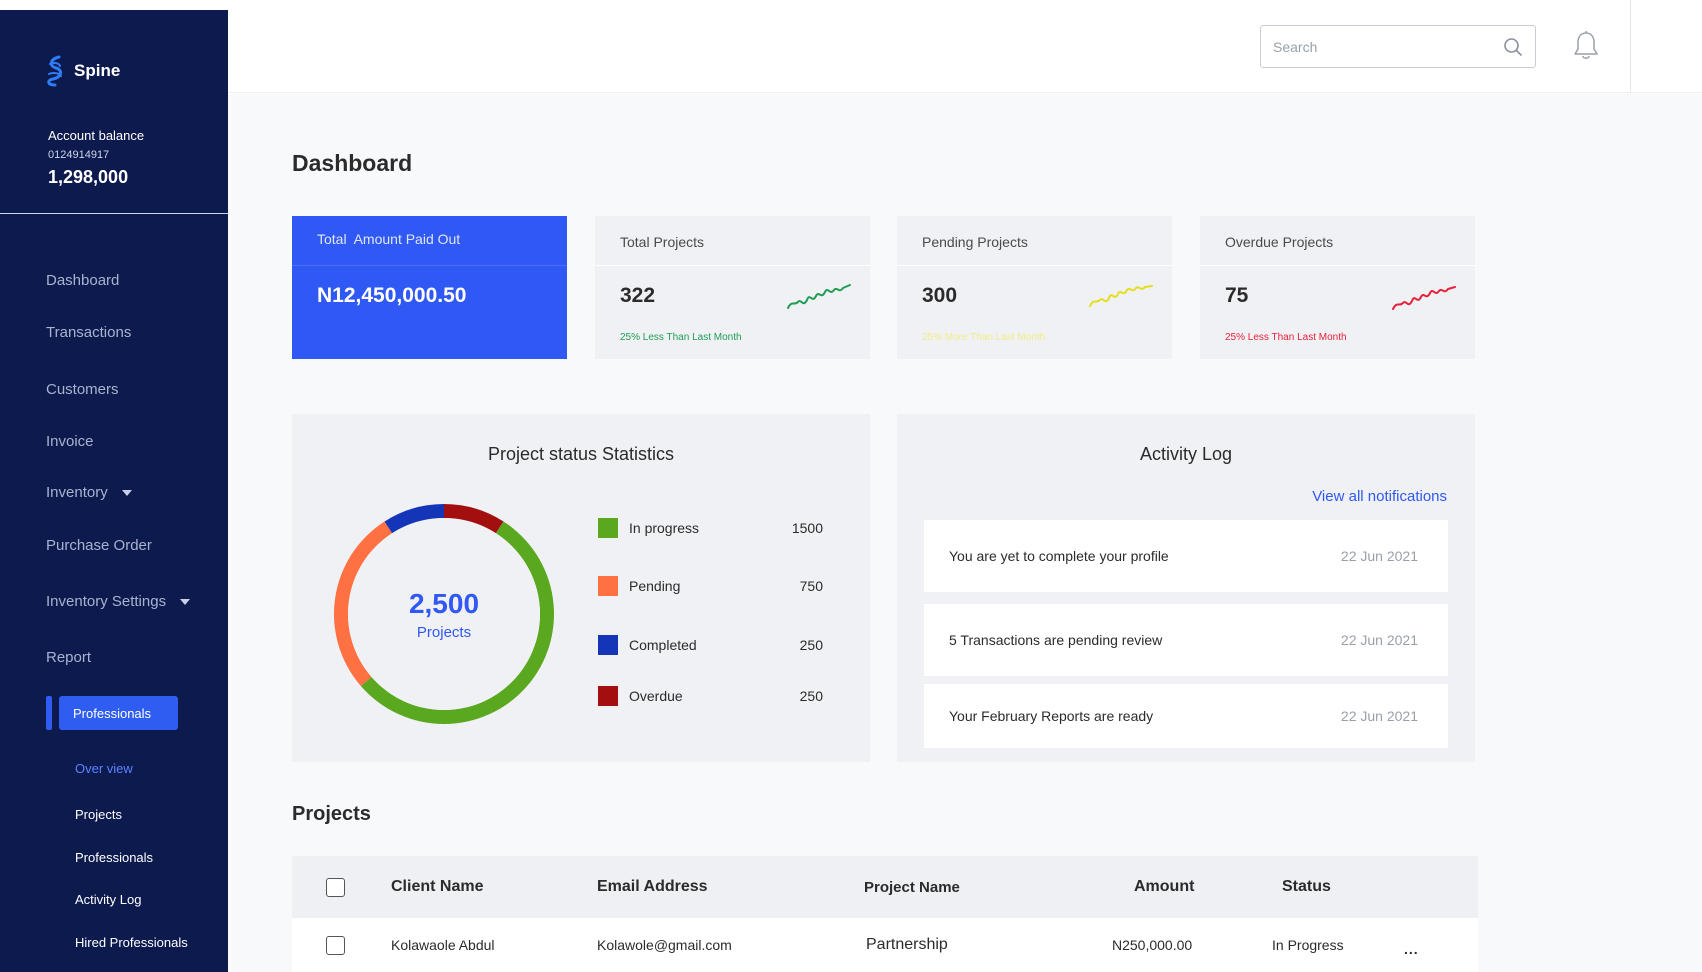 The image size is (1702, 972). I want to click on legend-item-pending: Pending 750, so click(710, 586).